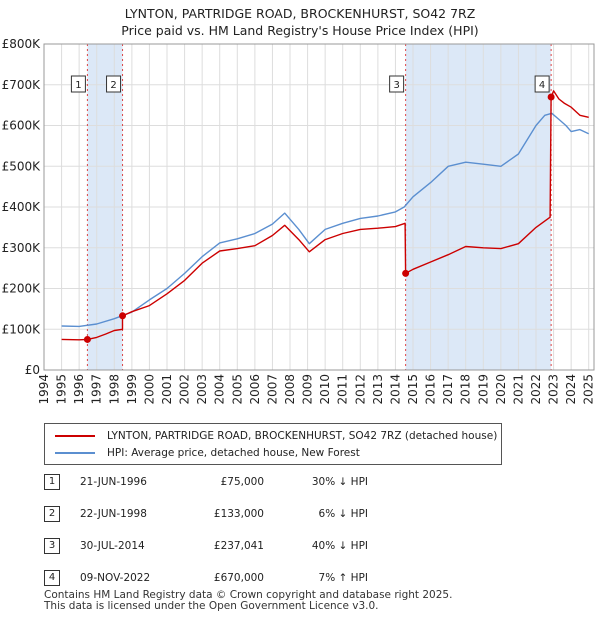 This screenshot has height=620, width=600. What do you see at coordinates (360, 389) in the screenshot?
I see `x-tick-label: 2012` at bounding box center [360, 389].